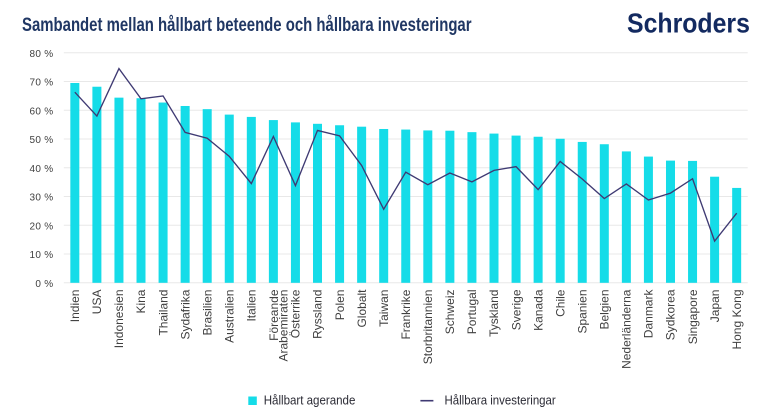 The image size is (770, 417). I want to click on svg-text: Taiwan, so click(384, 308).